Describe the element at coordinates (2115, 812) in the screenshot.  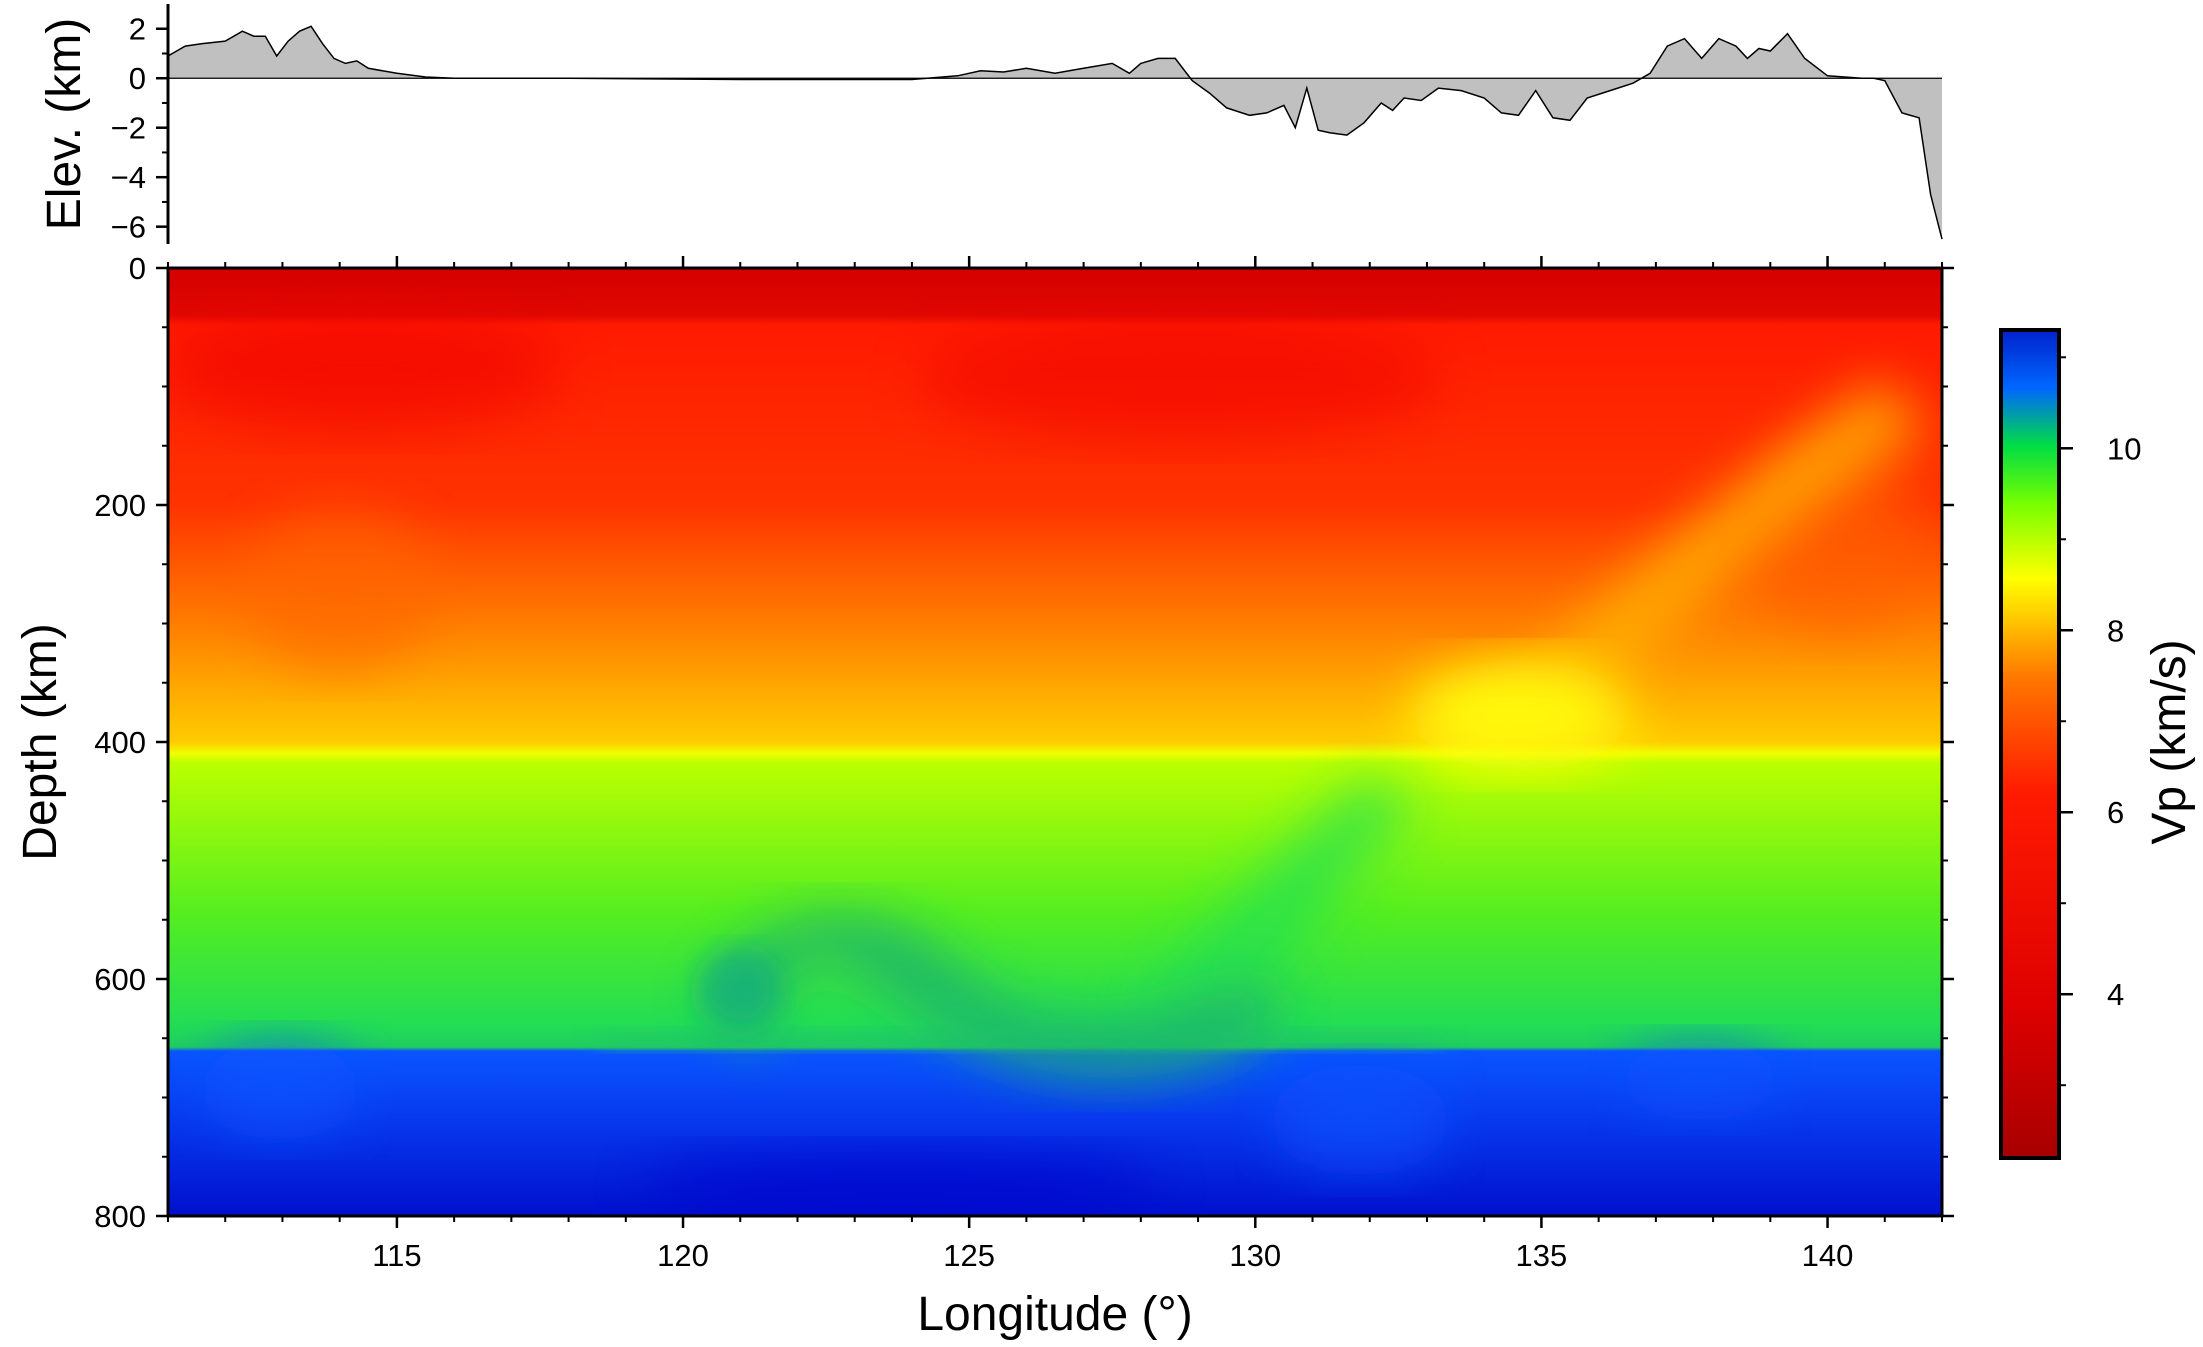
I see `colorbar-tick-label: 6` at that location.